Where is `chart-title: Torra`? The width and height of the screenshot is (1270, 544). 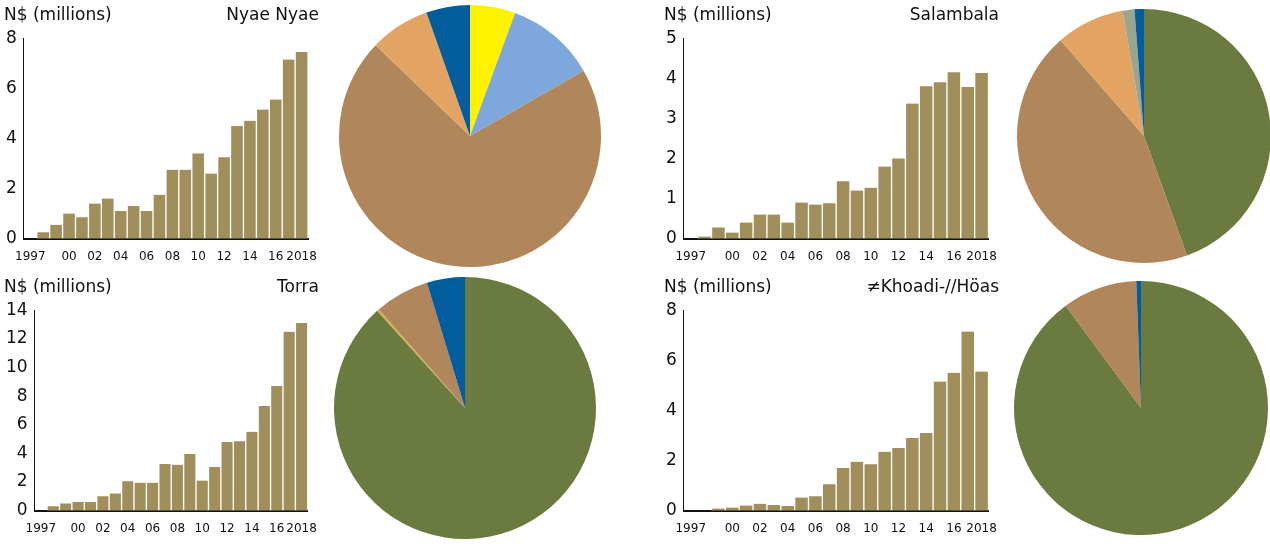 chart-title: Torra is located at coordinates (298, 286).